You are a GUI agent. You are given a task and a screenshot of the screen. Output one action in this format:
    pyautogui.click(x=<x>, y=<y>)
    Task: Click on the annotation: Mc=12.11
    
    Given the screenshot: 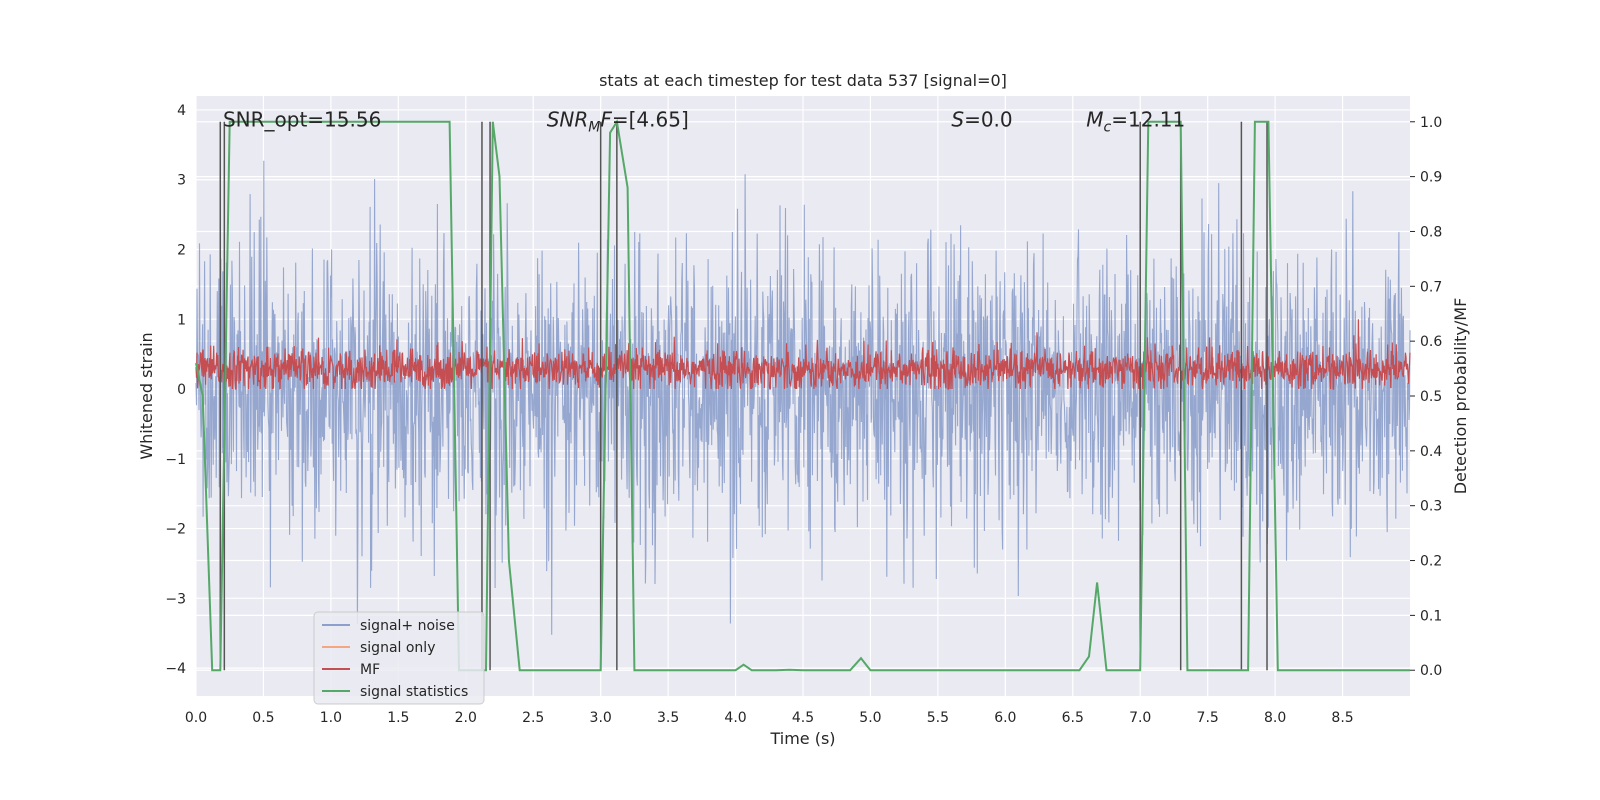 What is the action you would take?
    pyautogui.click(x=1135, y=121)
    